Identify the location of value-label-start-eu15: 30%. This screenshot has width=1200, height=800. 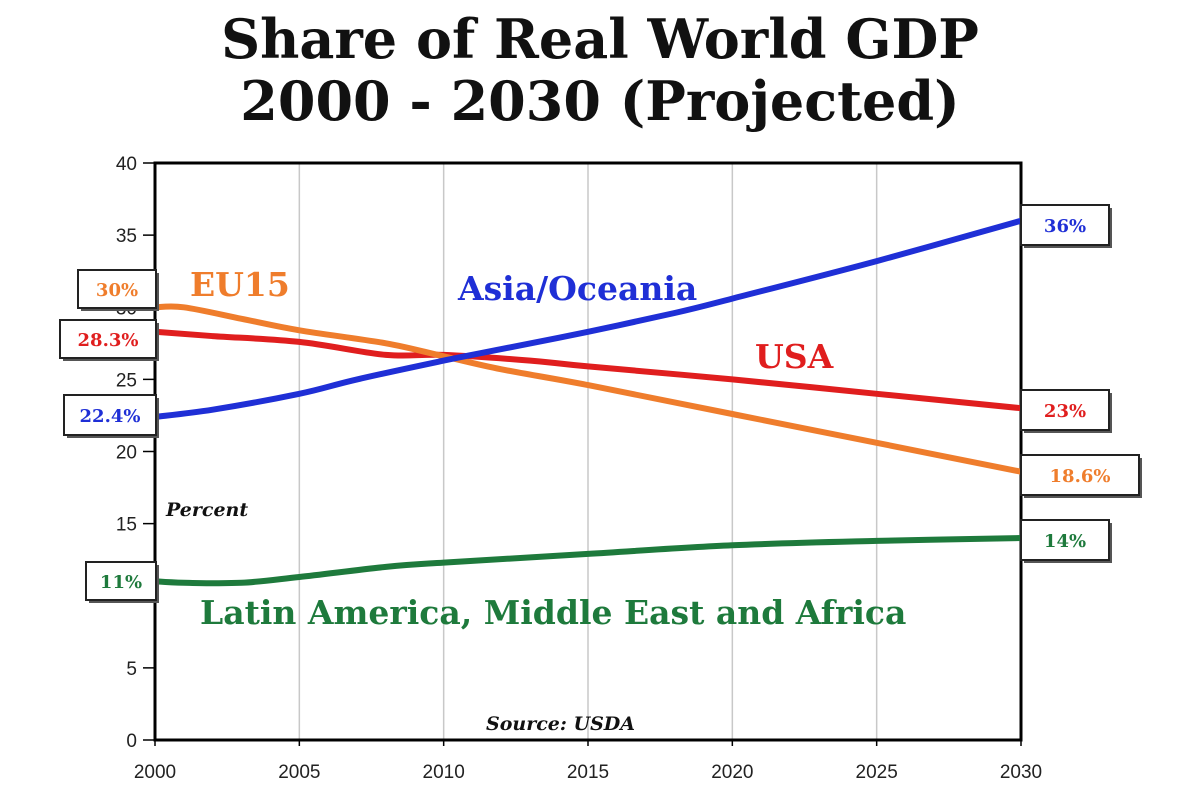
(117, 290).